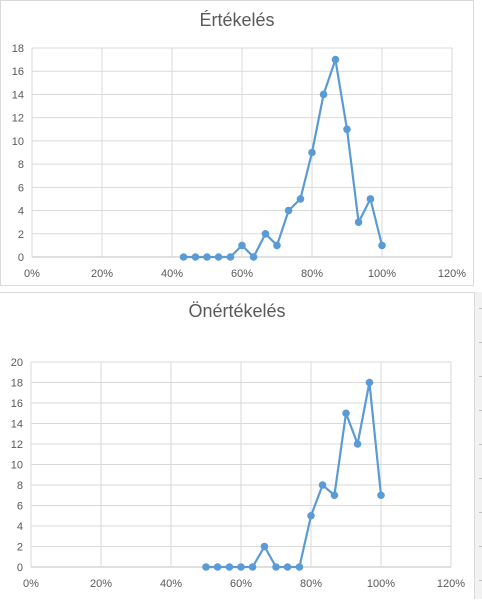  What do you see at coordinates (237, 311) in the screenshot?
I see `chart-title: Önértékelés` at bounding box center [237, 311].